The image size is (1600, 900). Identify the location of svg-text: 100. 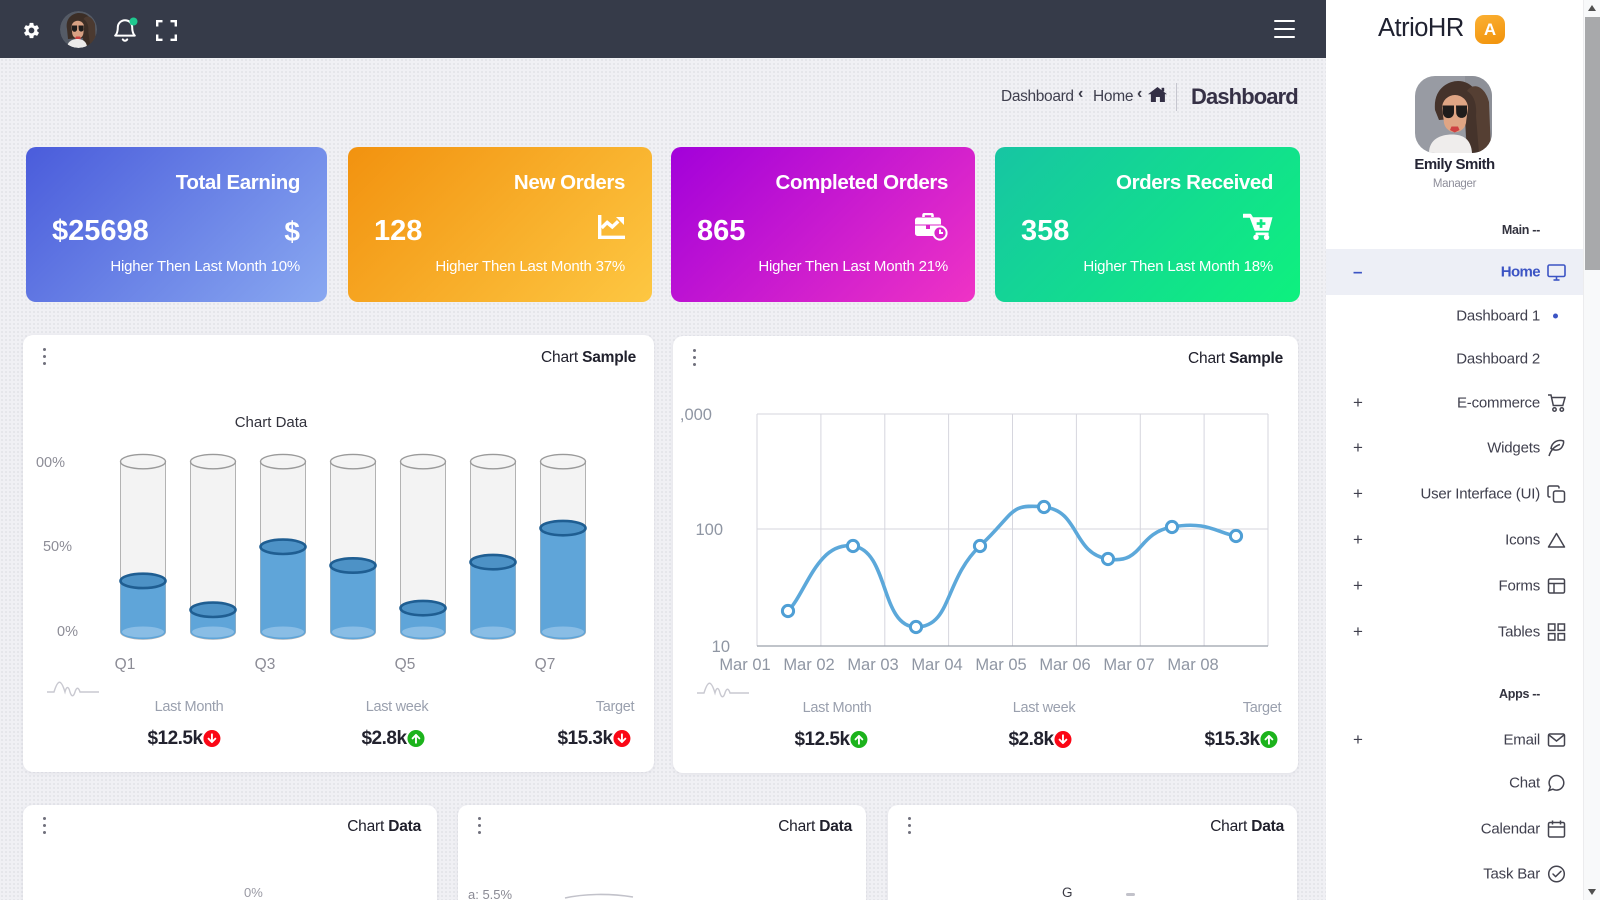
(709, 530).